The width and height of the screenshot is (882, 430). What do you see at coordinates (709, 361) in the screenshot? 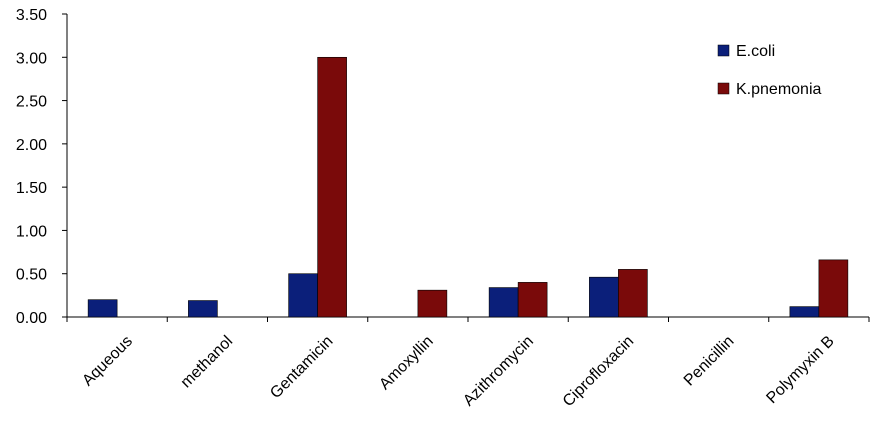
I see `x-category-label: Penicillin` at bounding box center [709, 361].